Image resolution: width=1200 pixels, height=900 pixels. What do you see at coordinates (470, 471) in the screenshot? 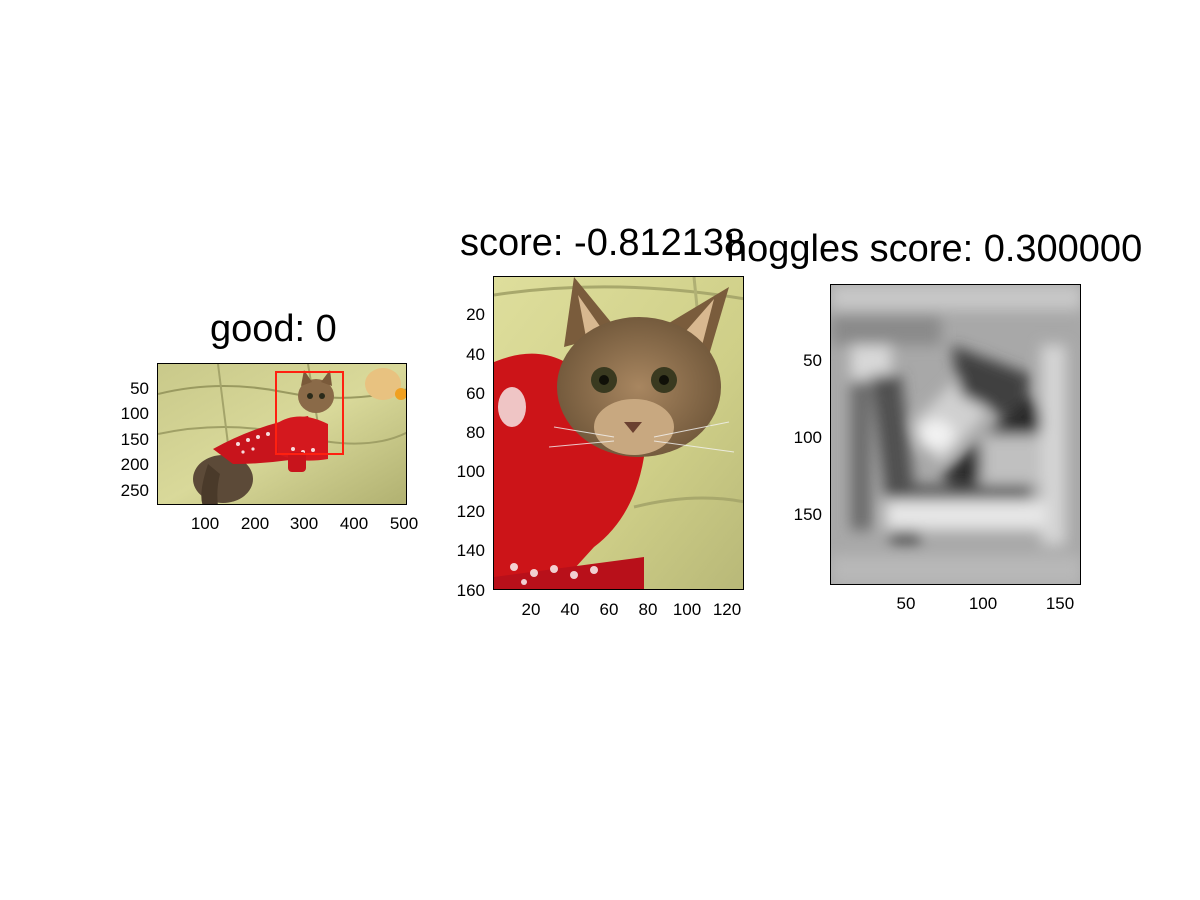
I see `panel2-ytick: 100` at bounding box center [470, 471].